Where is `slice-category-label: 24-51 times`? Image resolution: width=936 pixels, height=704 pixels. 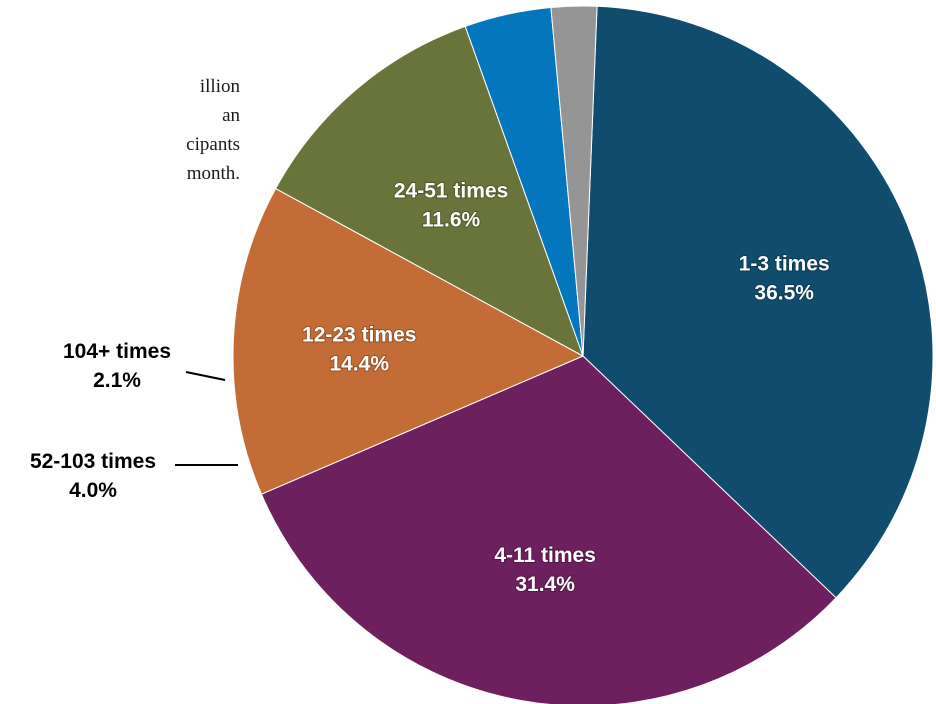
slice-category-label: 24-51 times is located at coordinates (451, 191).